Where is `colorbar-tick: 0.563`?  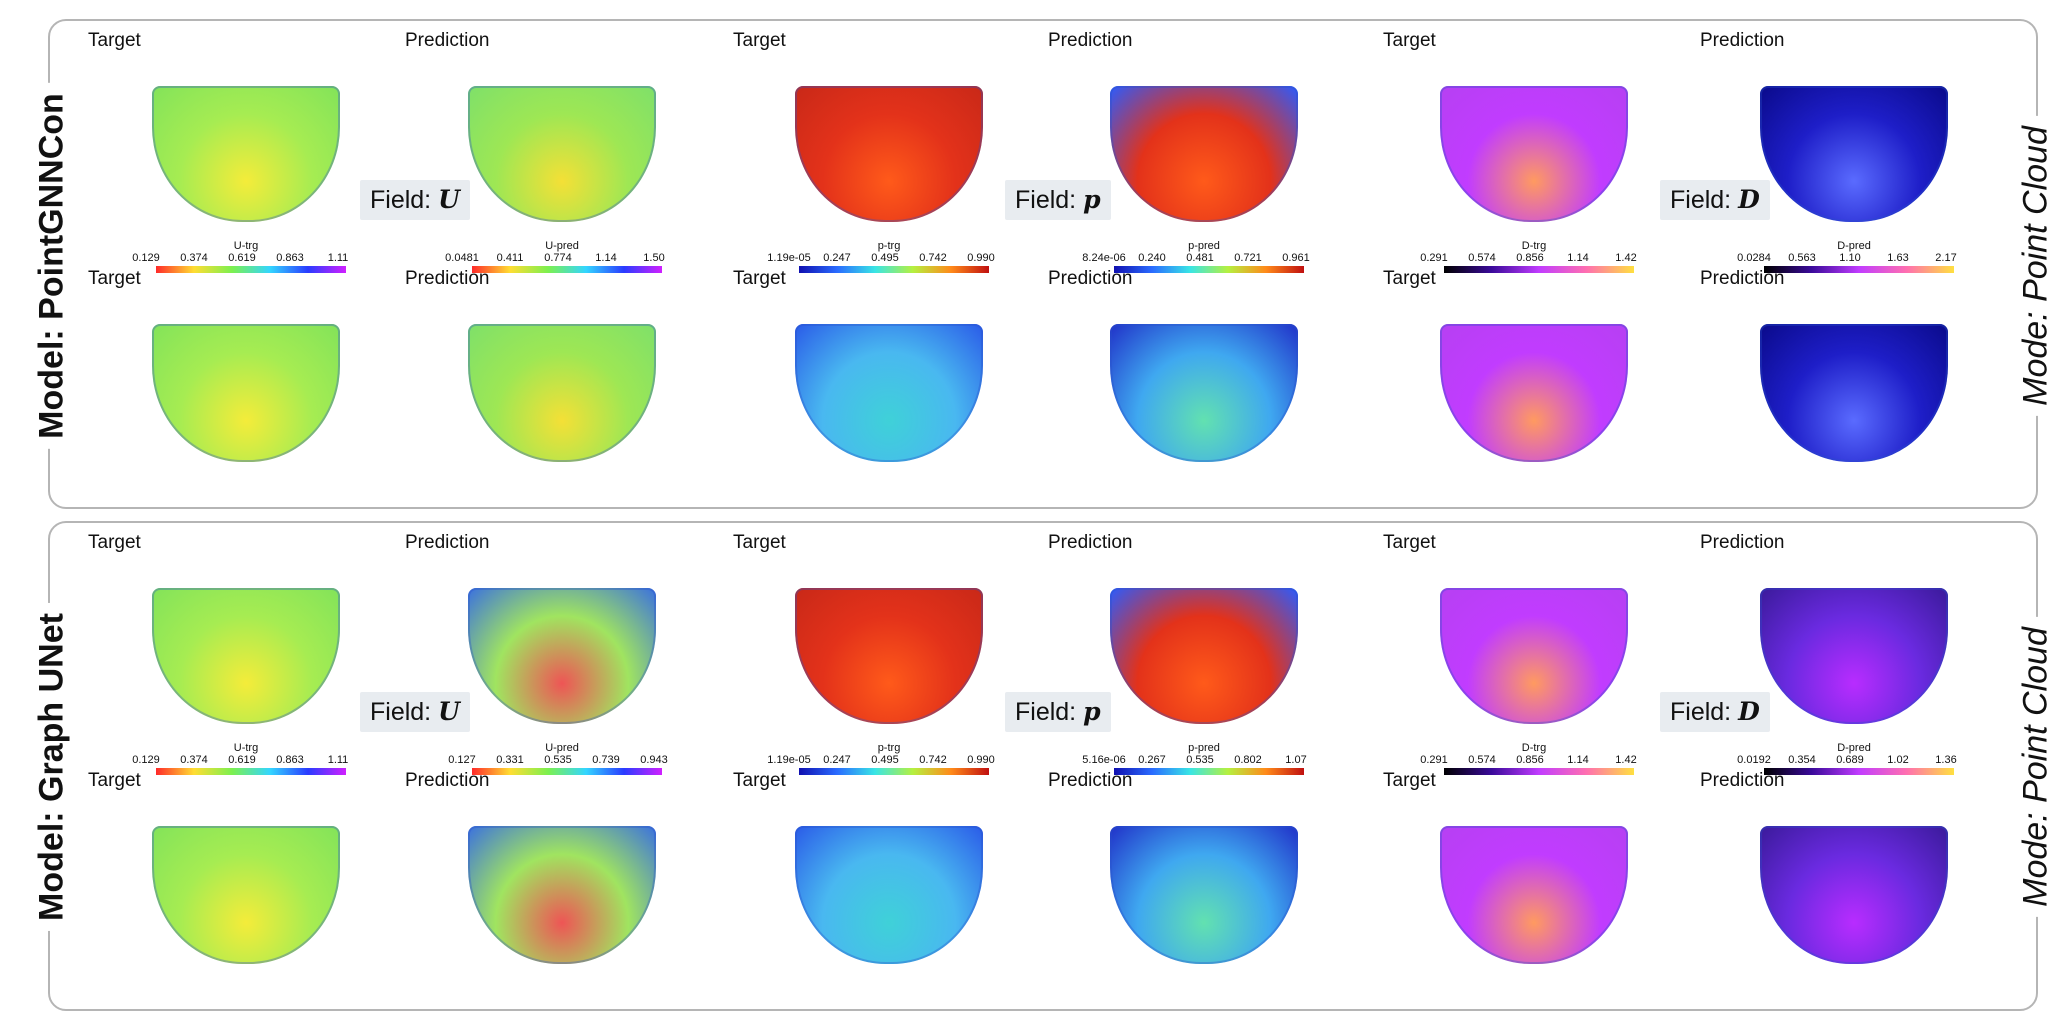
colorbar-tick: 0.563 is located at coordinates (1802, 258).